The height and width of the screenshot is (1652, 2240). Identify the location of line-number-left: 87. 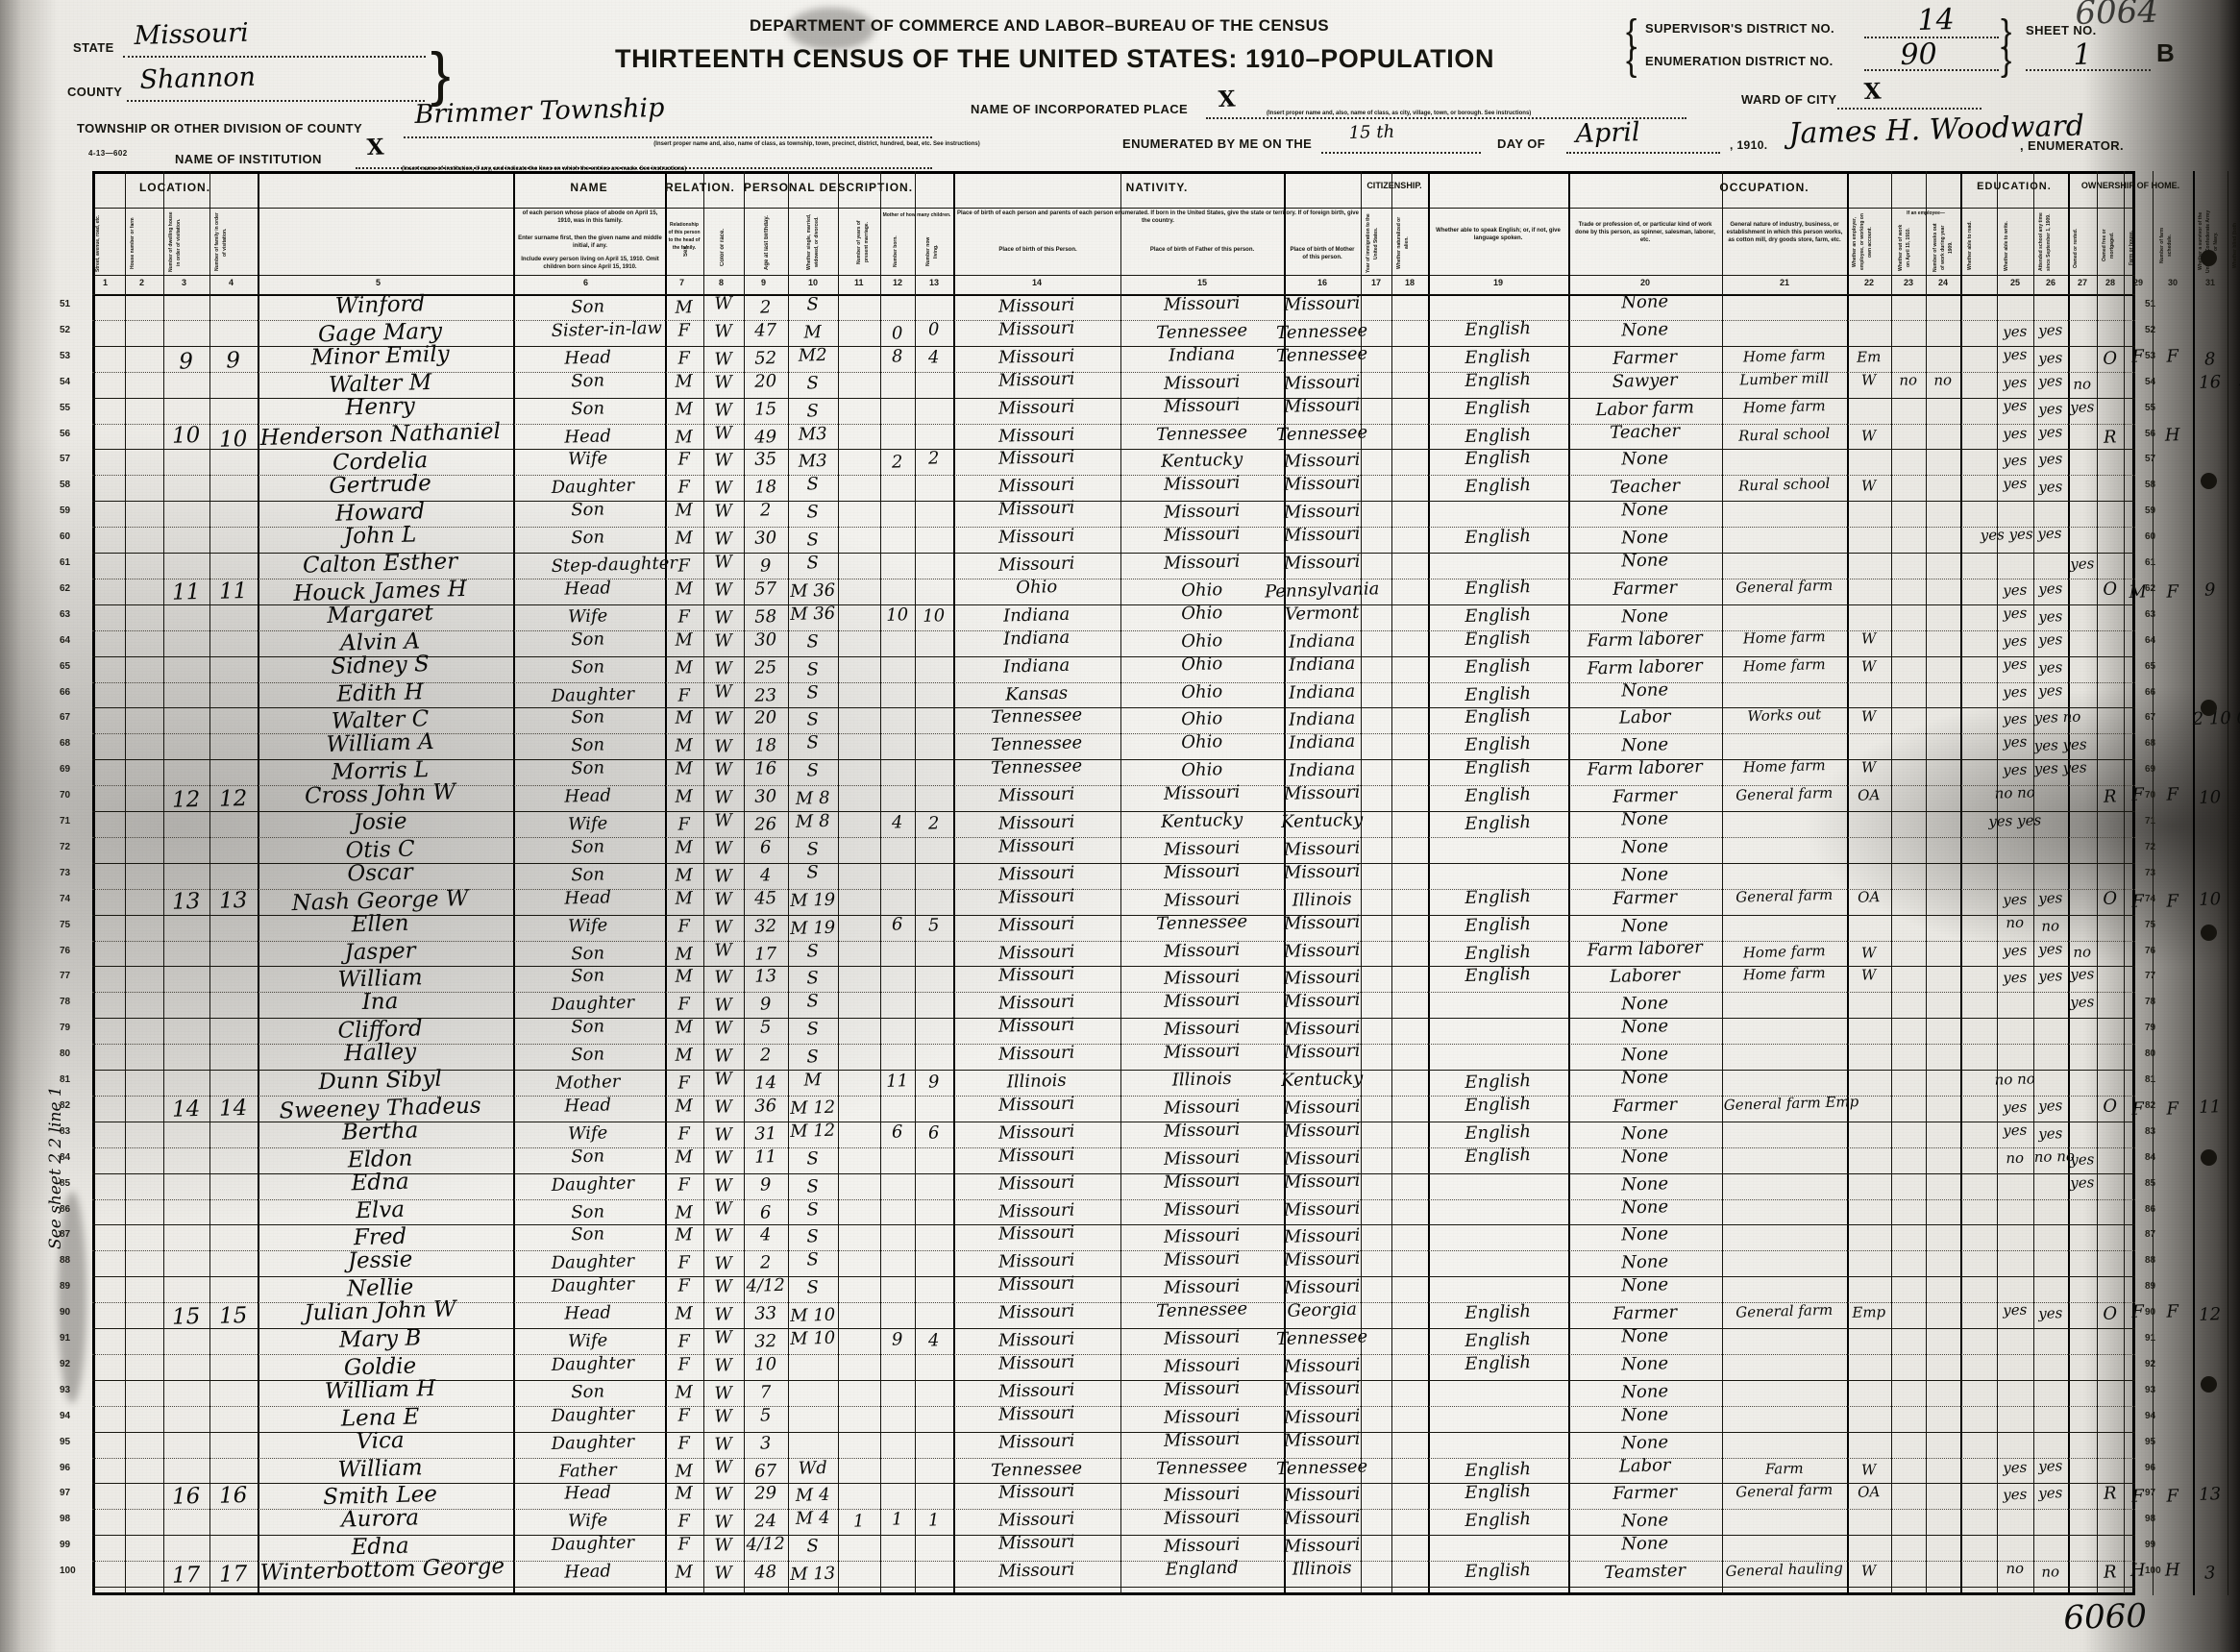
(65, 1235).